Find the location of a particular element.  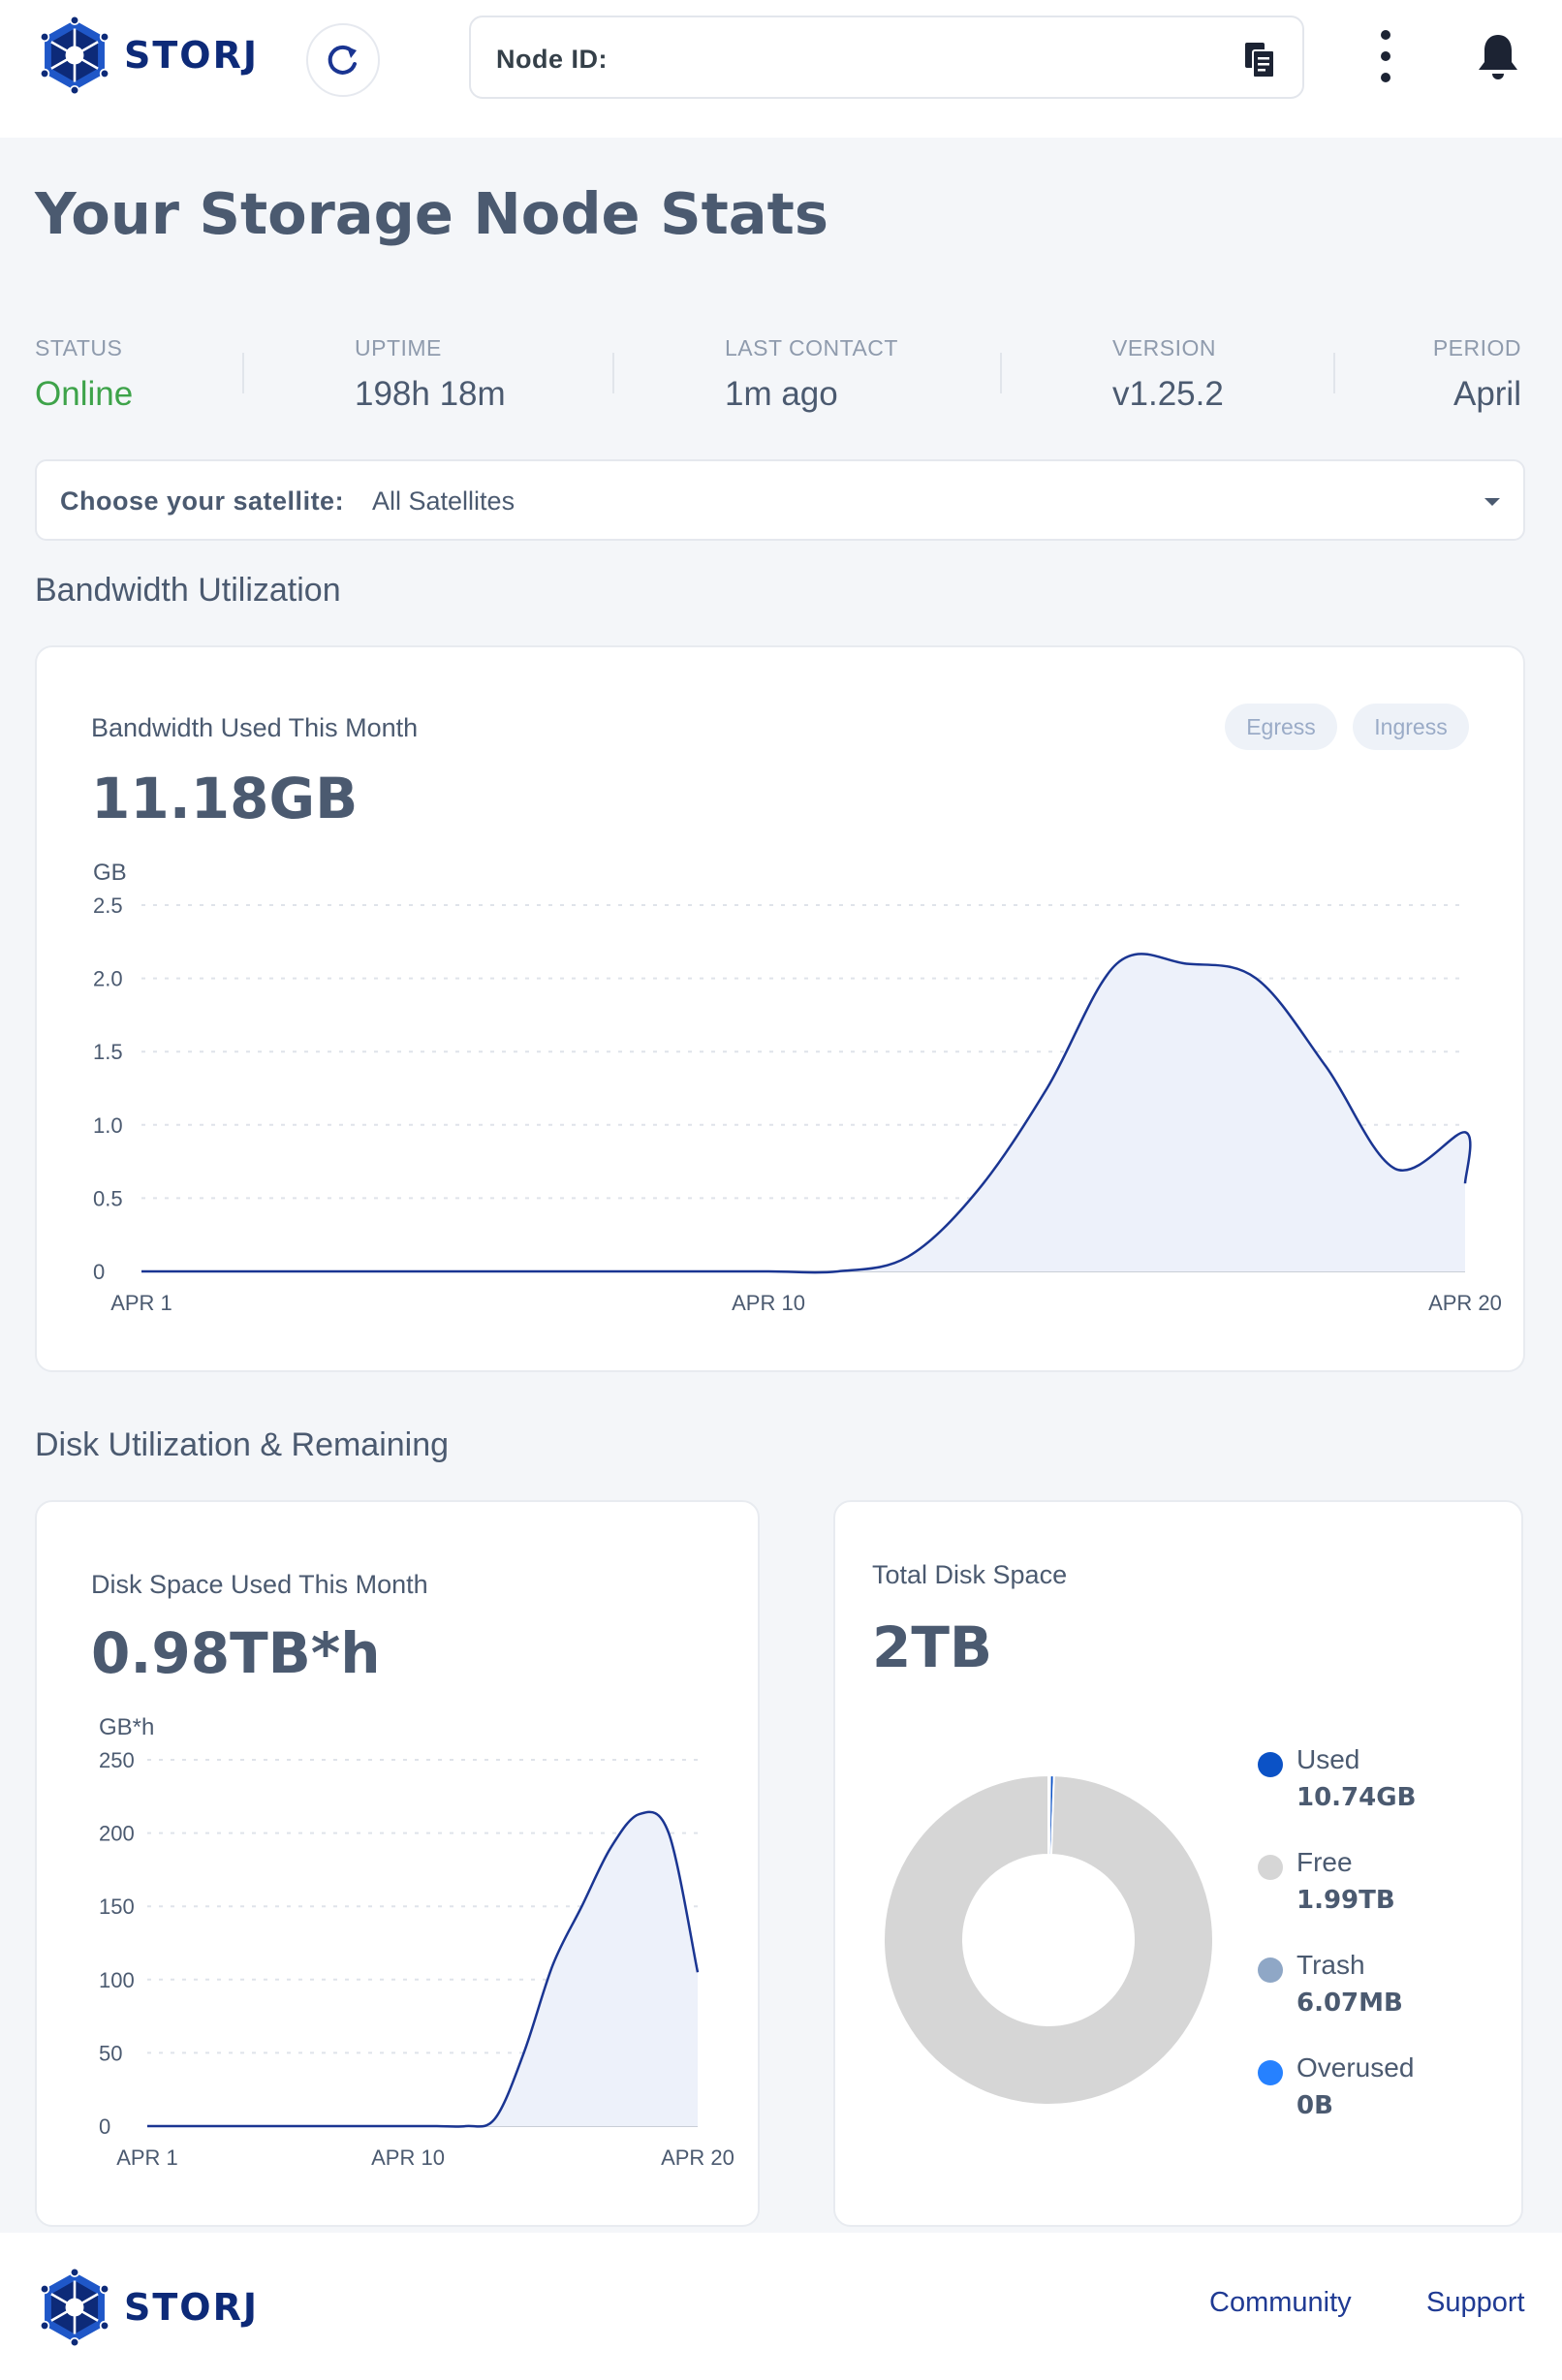

storj-logo: STORJ is located at coordinates (146, 56).